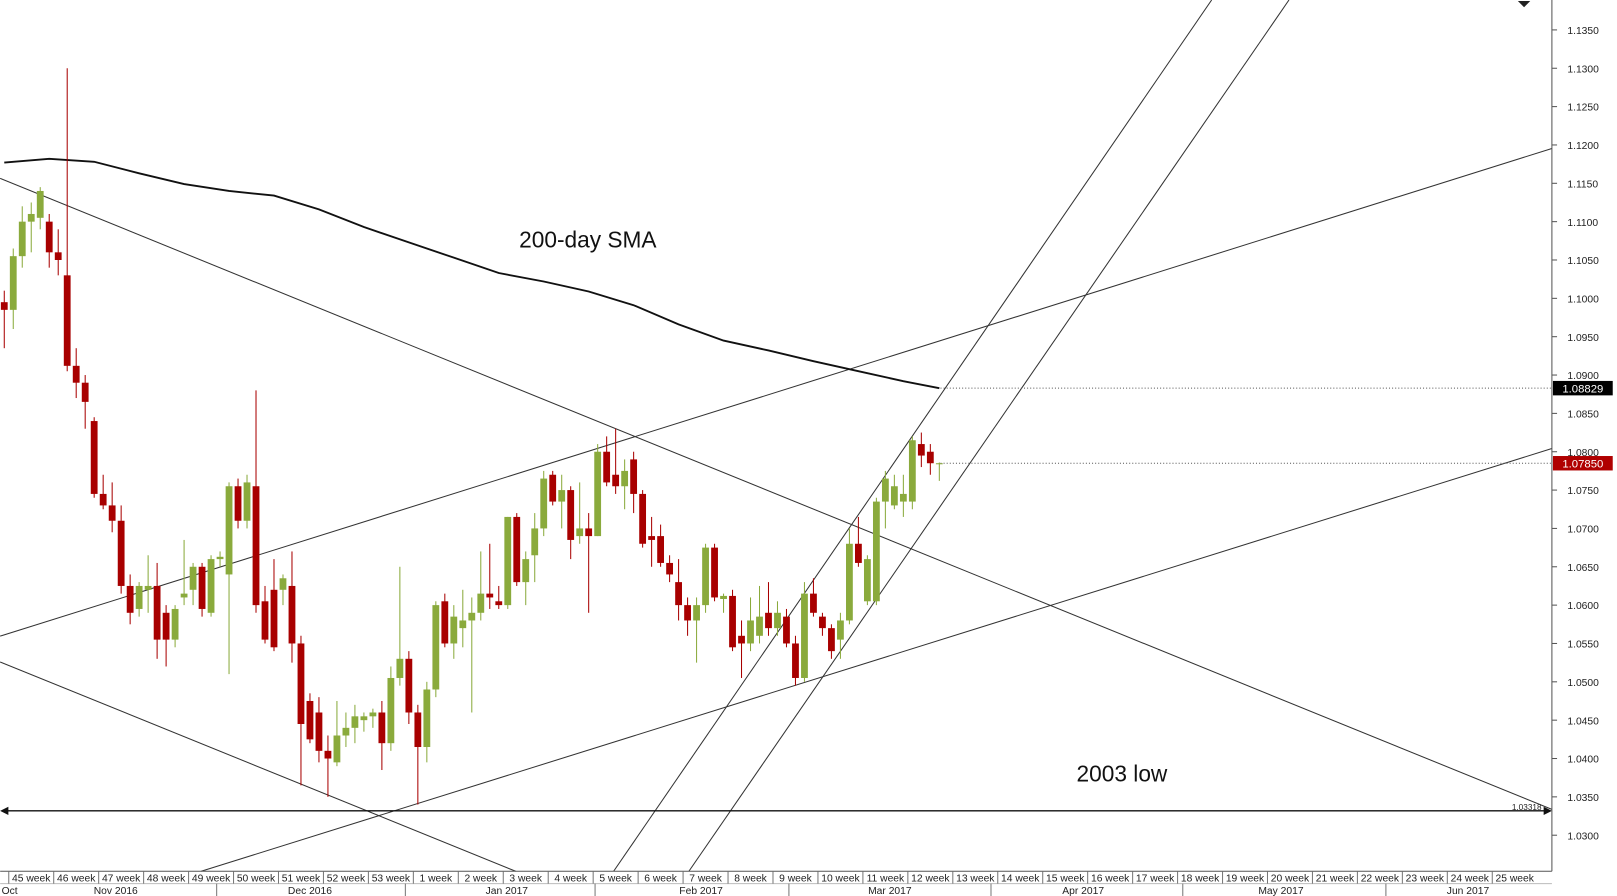 This screenshot has width=1617, height=896. I want to click on y-tick-label: 1.0350, so click(1583, 798).